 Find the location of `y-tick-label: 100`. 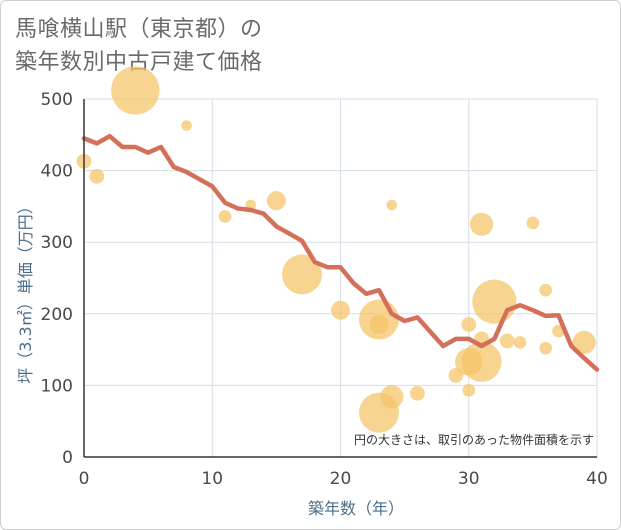

y-tick-label: 100 is located at coordinates (57, 386).